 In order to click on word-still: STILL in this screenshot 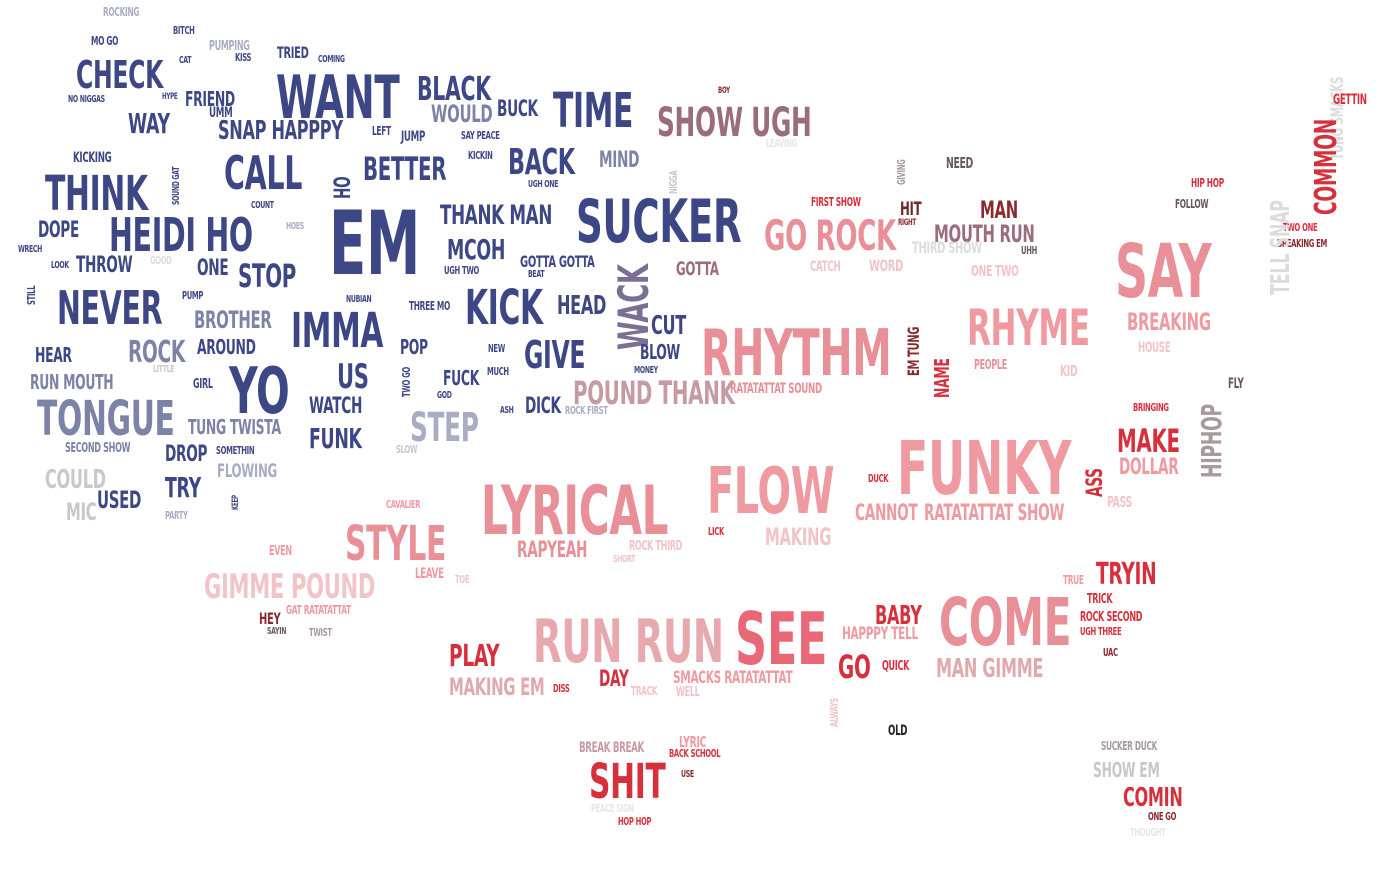, I will do `click(31, 295)`.